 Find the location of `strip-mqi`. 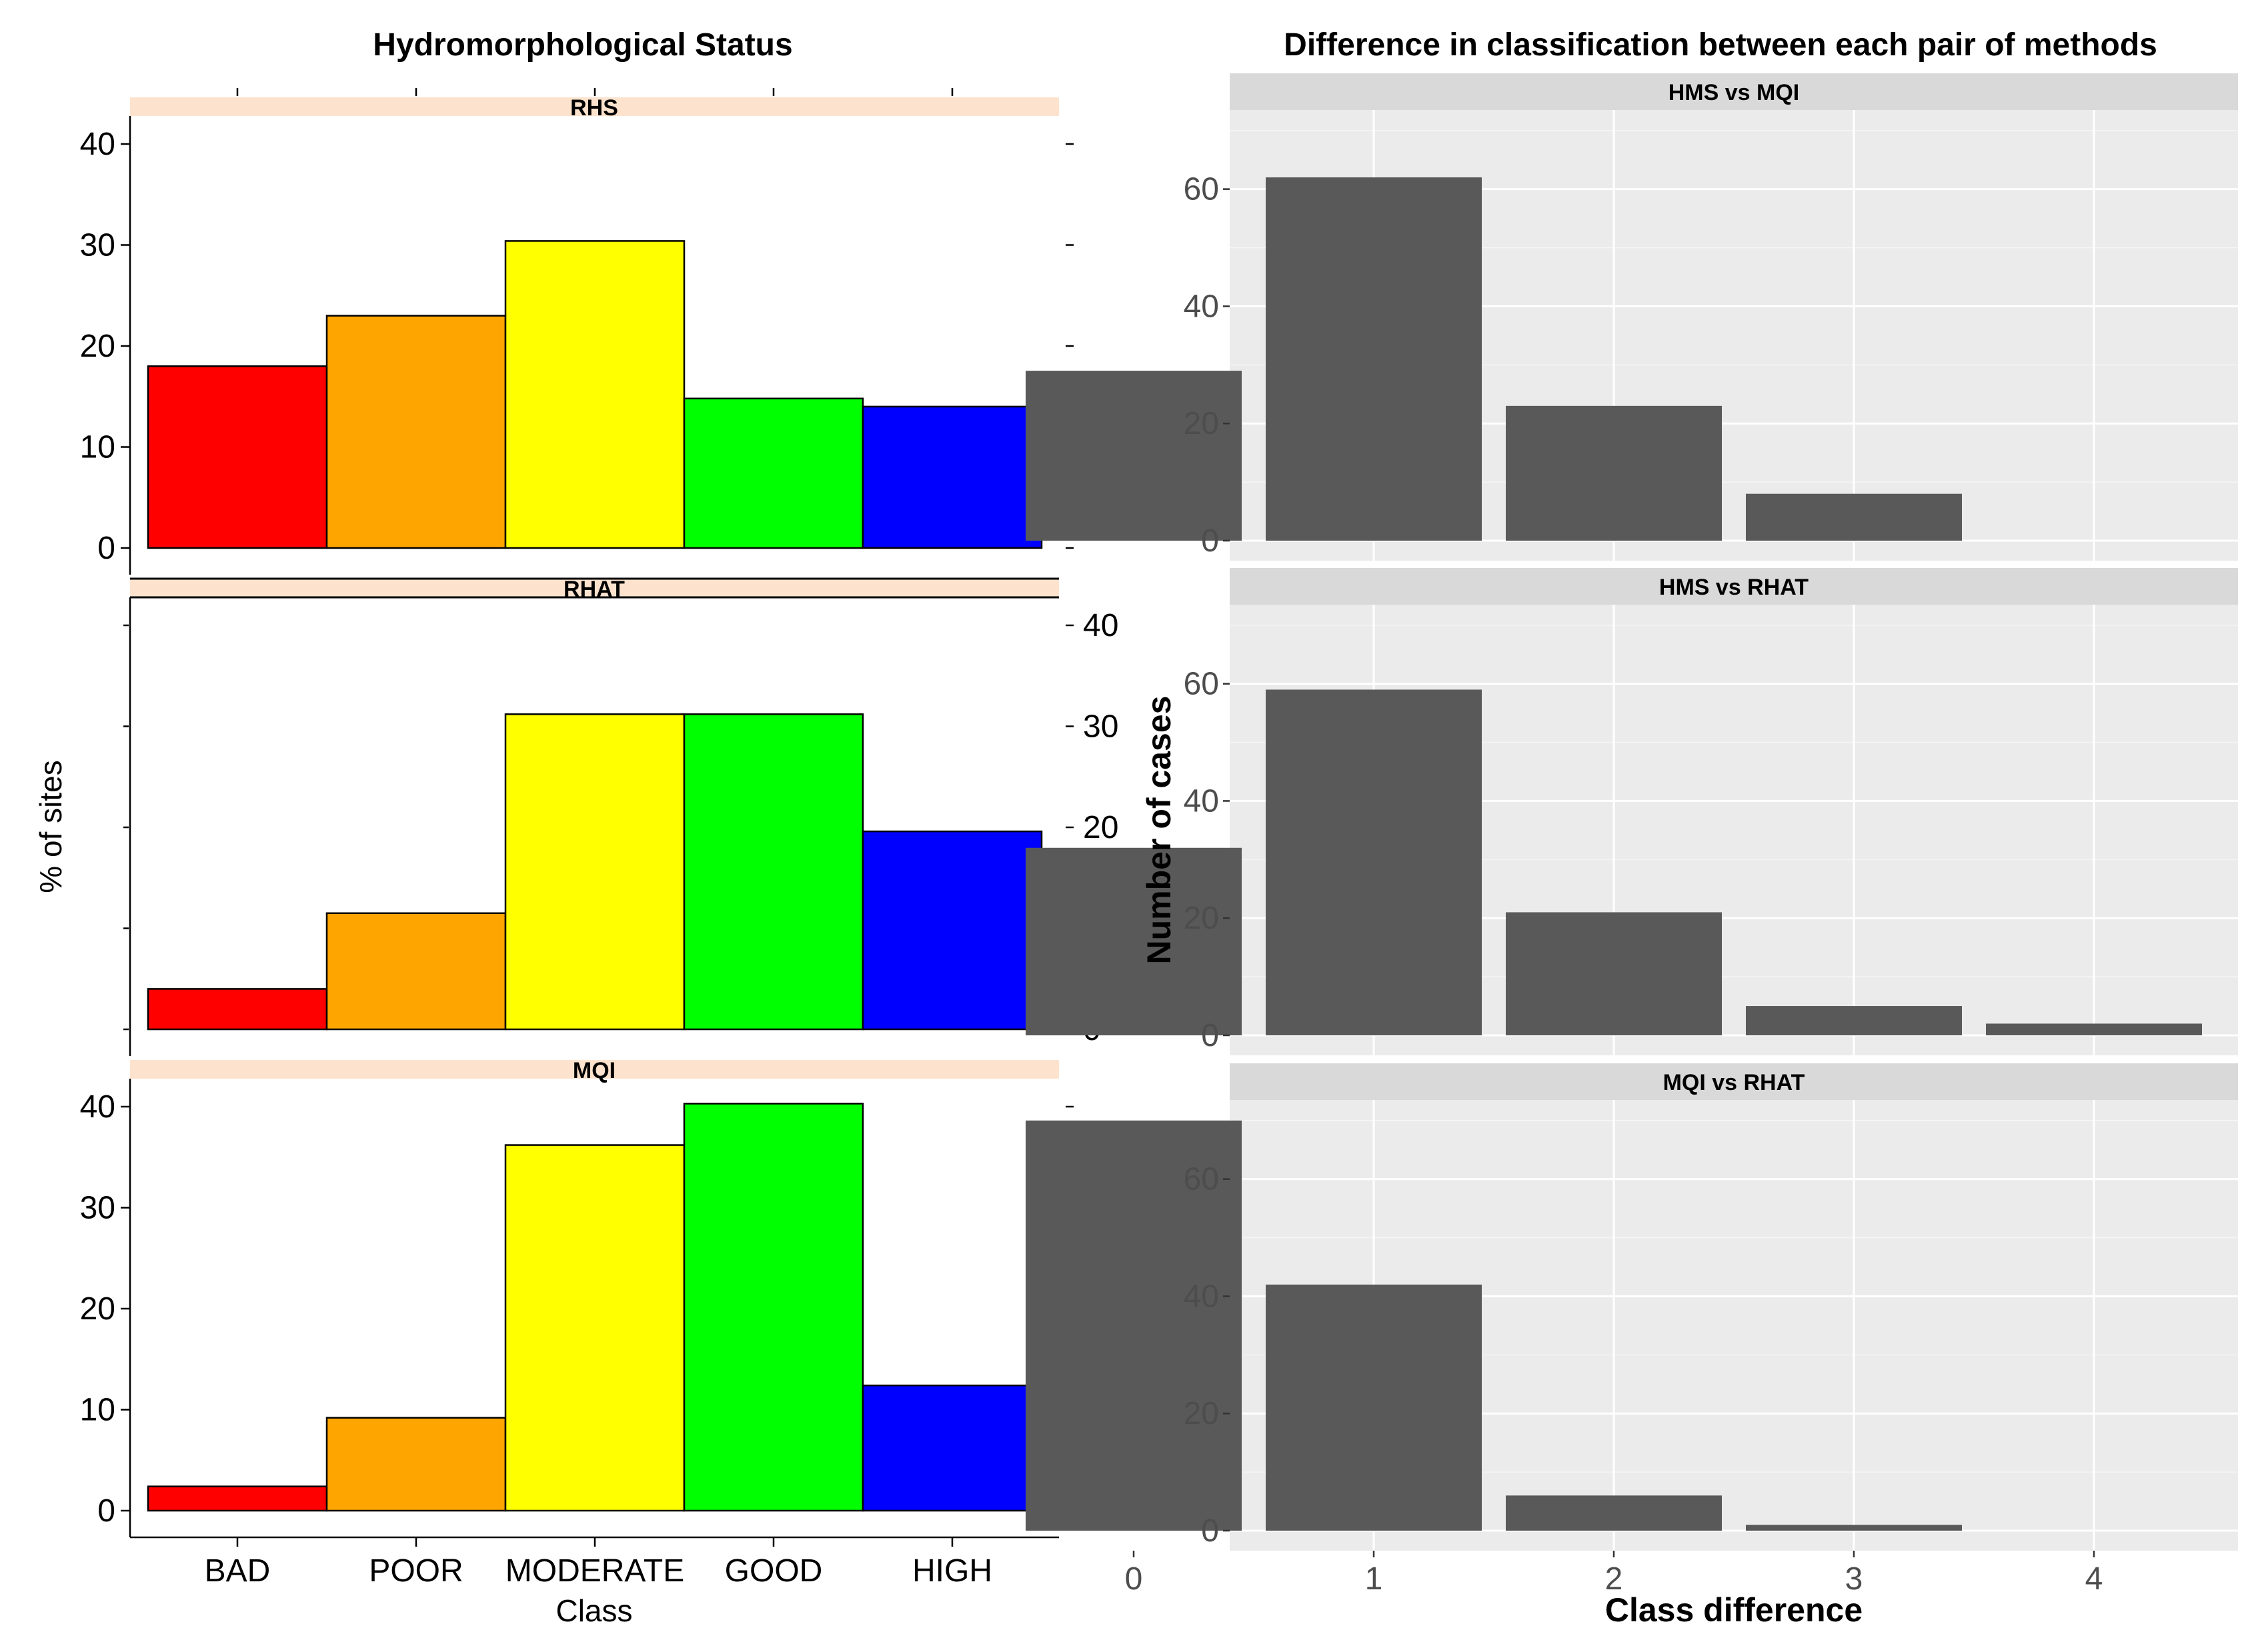

strip-mqi is located at coordinates (594, 1069).